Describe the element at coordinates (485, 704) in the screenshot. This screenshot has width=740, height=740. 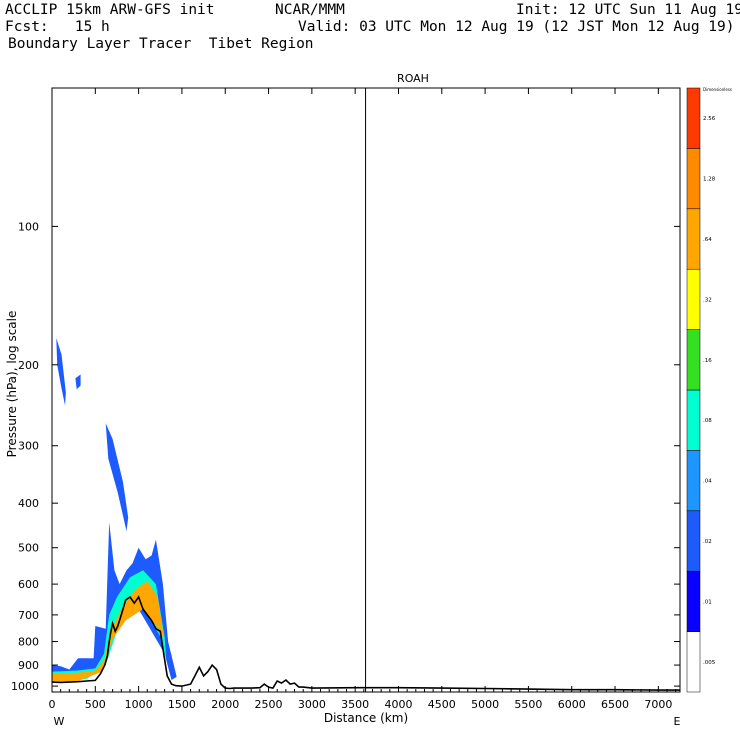
I see `x-tick-label-5000: 5000` at that location.